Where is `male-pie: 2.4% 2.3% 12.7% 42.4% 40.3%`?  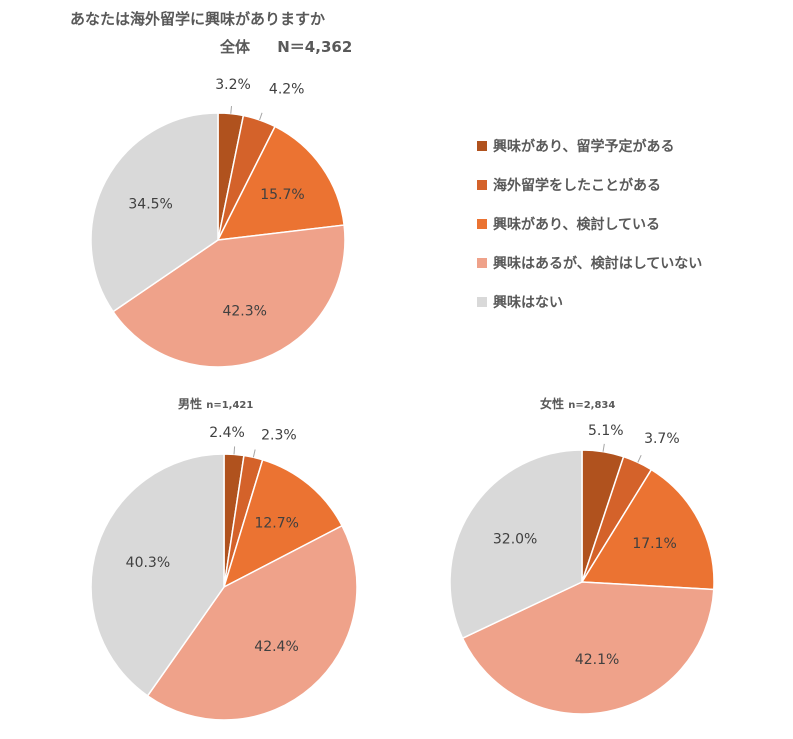 male-pie: 2.4% 2.3% 12.7% 42.4% 40.3% is located at coordinates (224, 573).